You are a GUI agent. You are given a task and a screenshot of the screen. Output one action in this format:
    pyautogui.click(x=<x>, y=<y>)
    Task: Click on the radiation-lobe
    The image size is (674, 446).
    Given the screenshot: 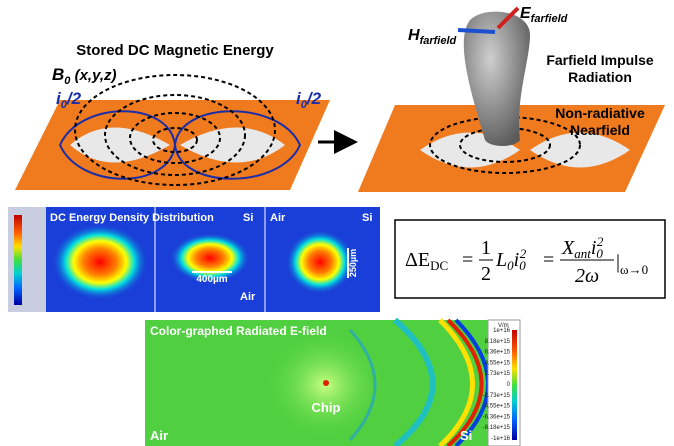 What is the action you would take?
    pyautogui.click(x=496, y=78)
    